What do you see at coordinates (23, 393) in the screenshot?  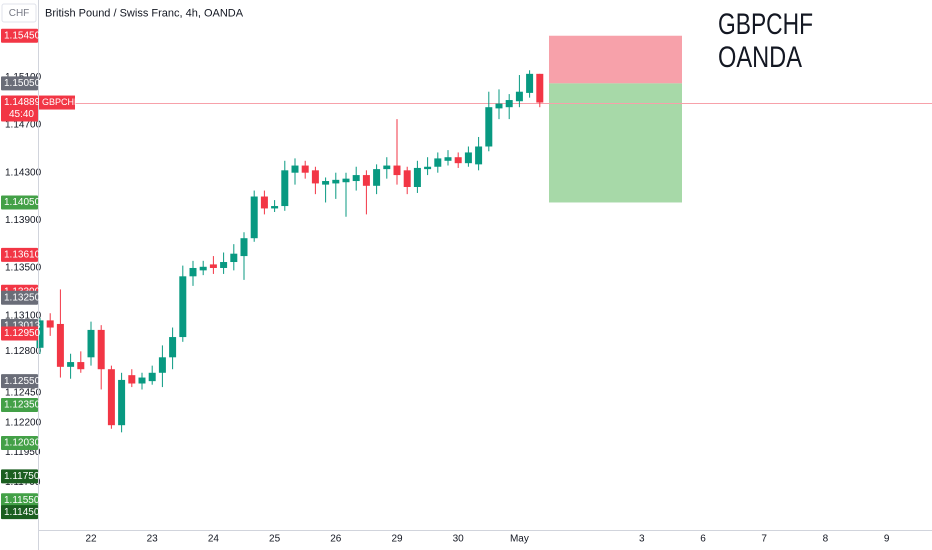 I see `y-tick-label: 1.12450` at bounding box center [23, 393].